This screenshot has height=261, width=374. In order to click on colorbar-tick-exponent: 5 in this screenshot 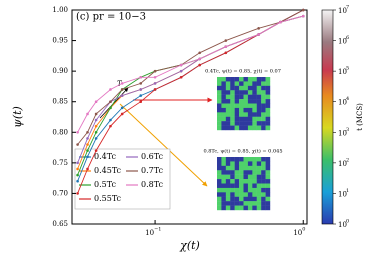, I will do `click(347, 69)`.